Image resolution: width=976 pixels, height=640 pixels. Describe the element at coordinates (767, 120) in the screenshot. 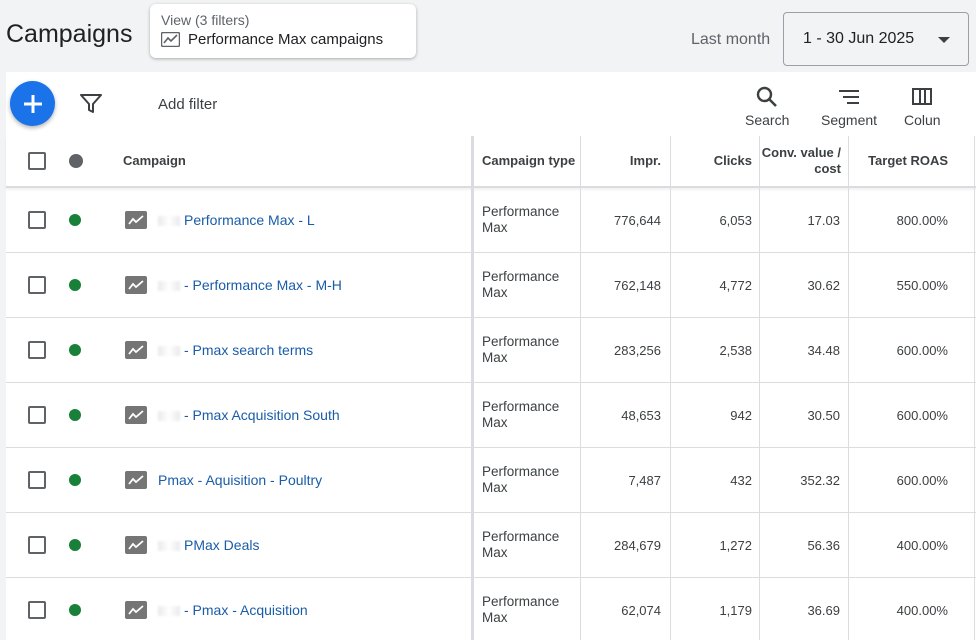

I see `search-label: Search` at that location.